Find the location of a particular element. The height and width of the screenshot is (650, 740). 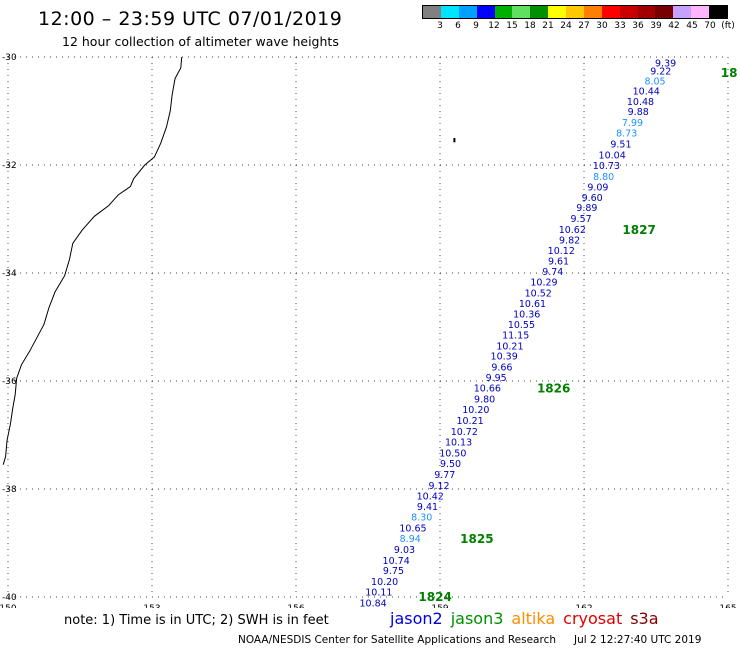

map-title: 12:00 – 23:59 UTC 07/01/2019 is located at coordinates (190, 19).